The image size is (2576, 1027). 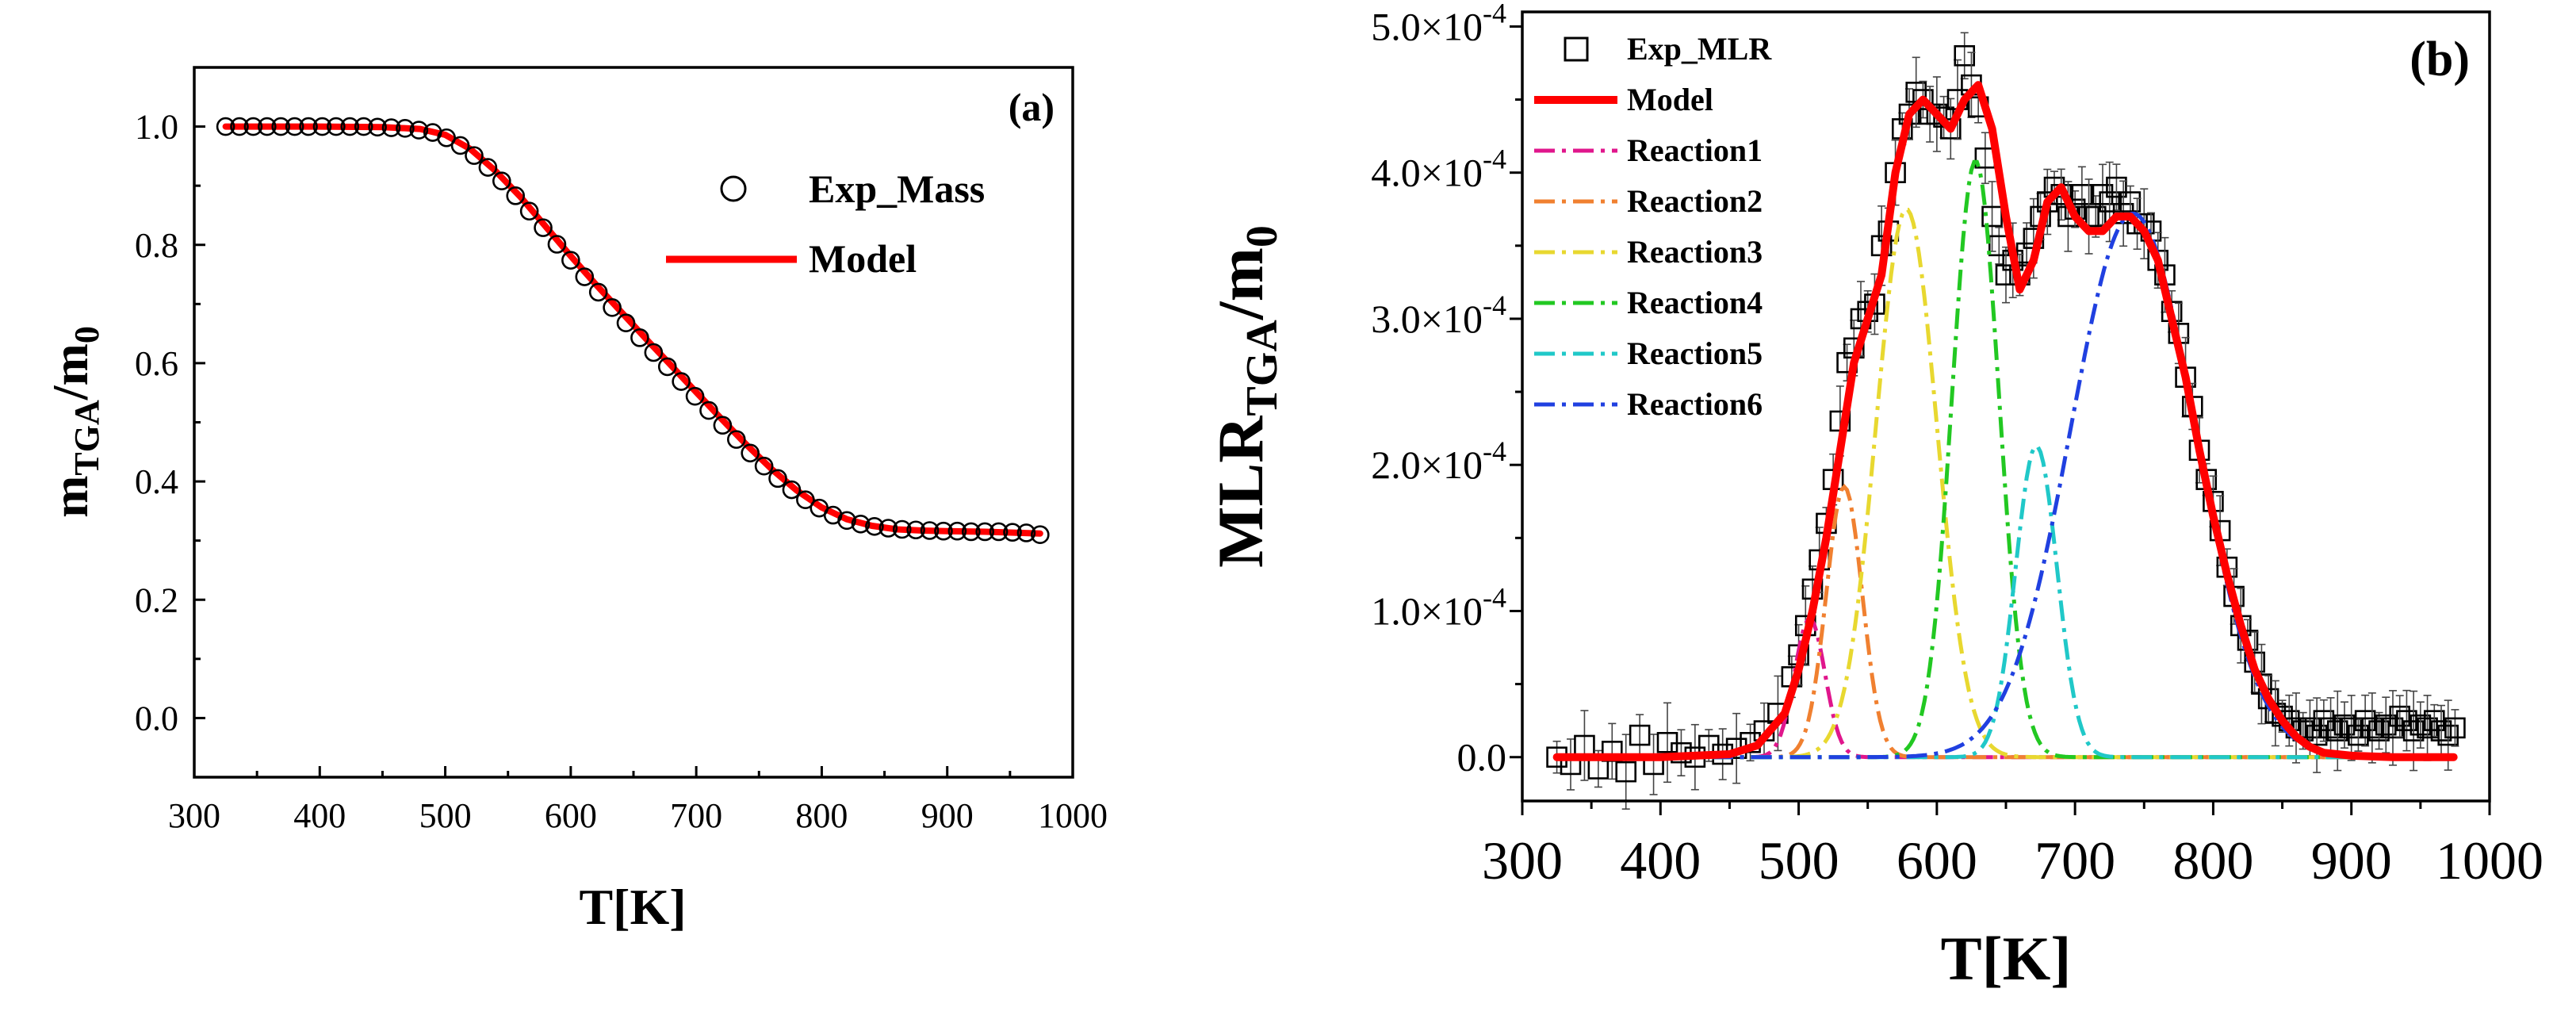 I want to click on panel-a-y-tick-label: 0.4, so click(x=156, y=482).